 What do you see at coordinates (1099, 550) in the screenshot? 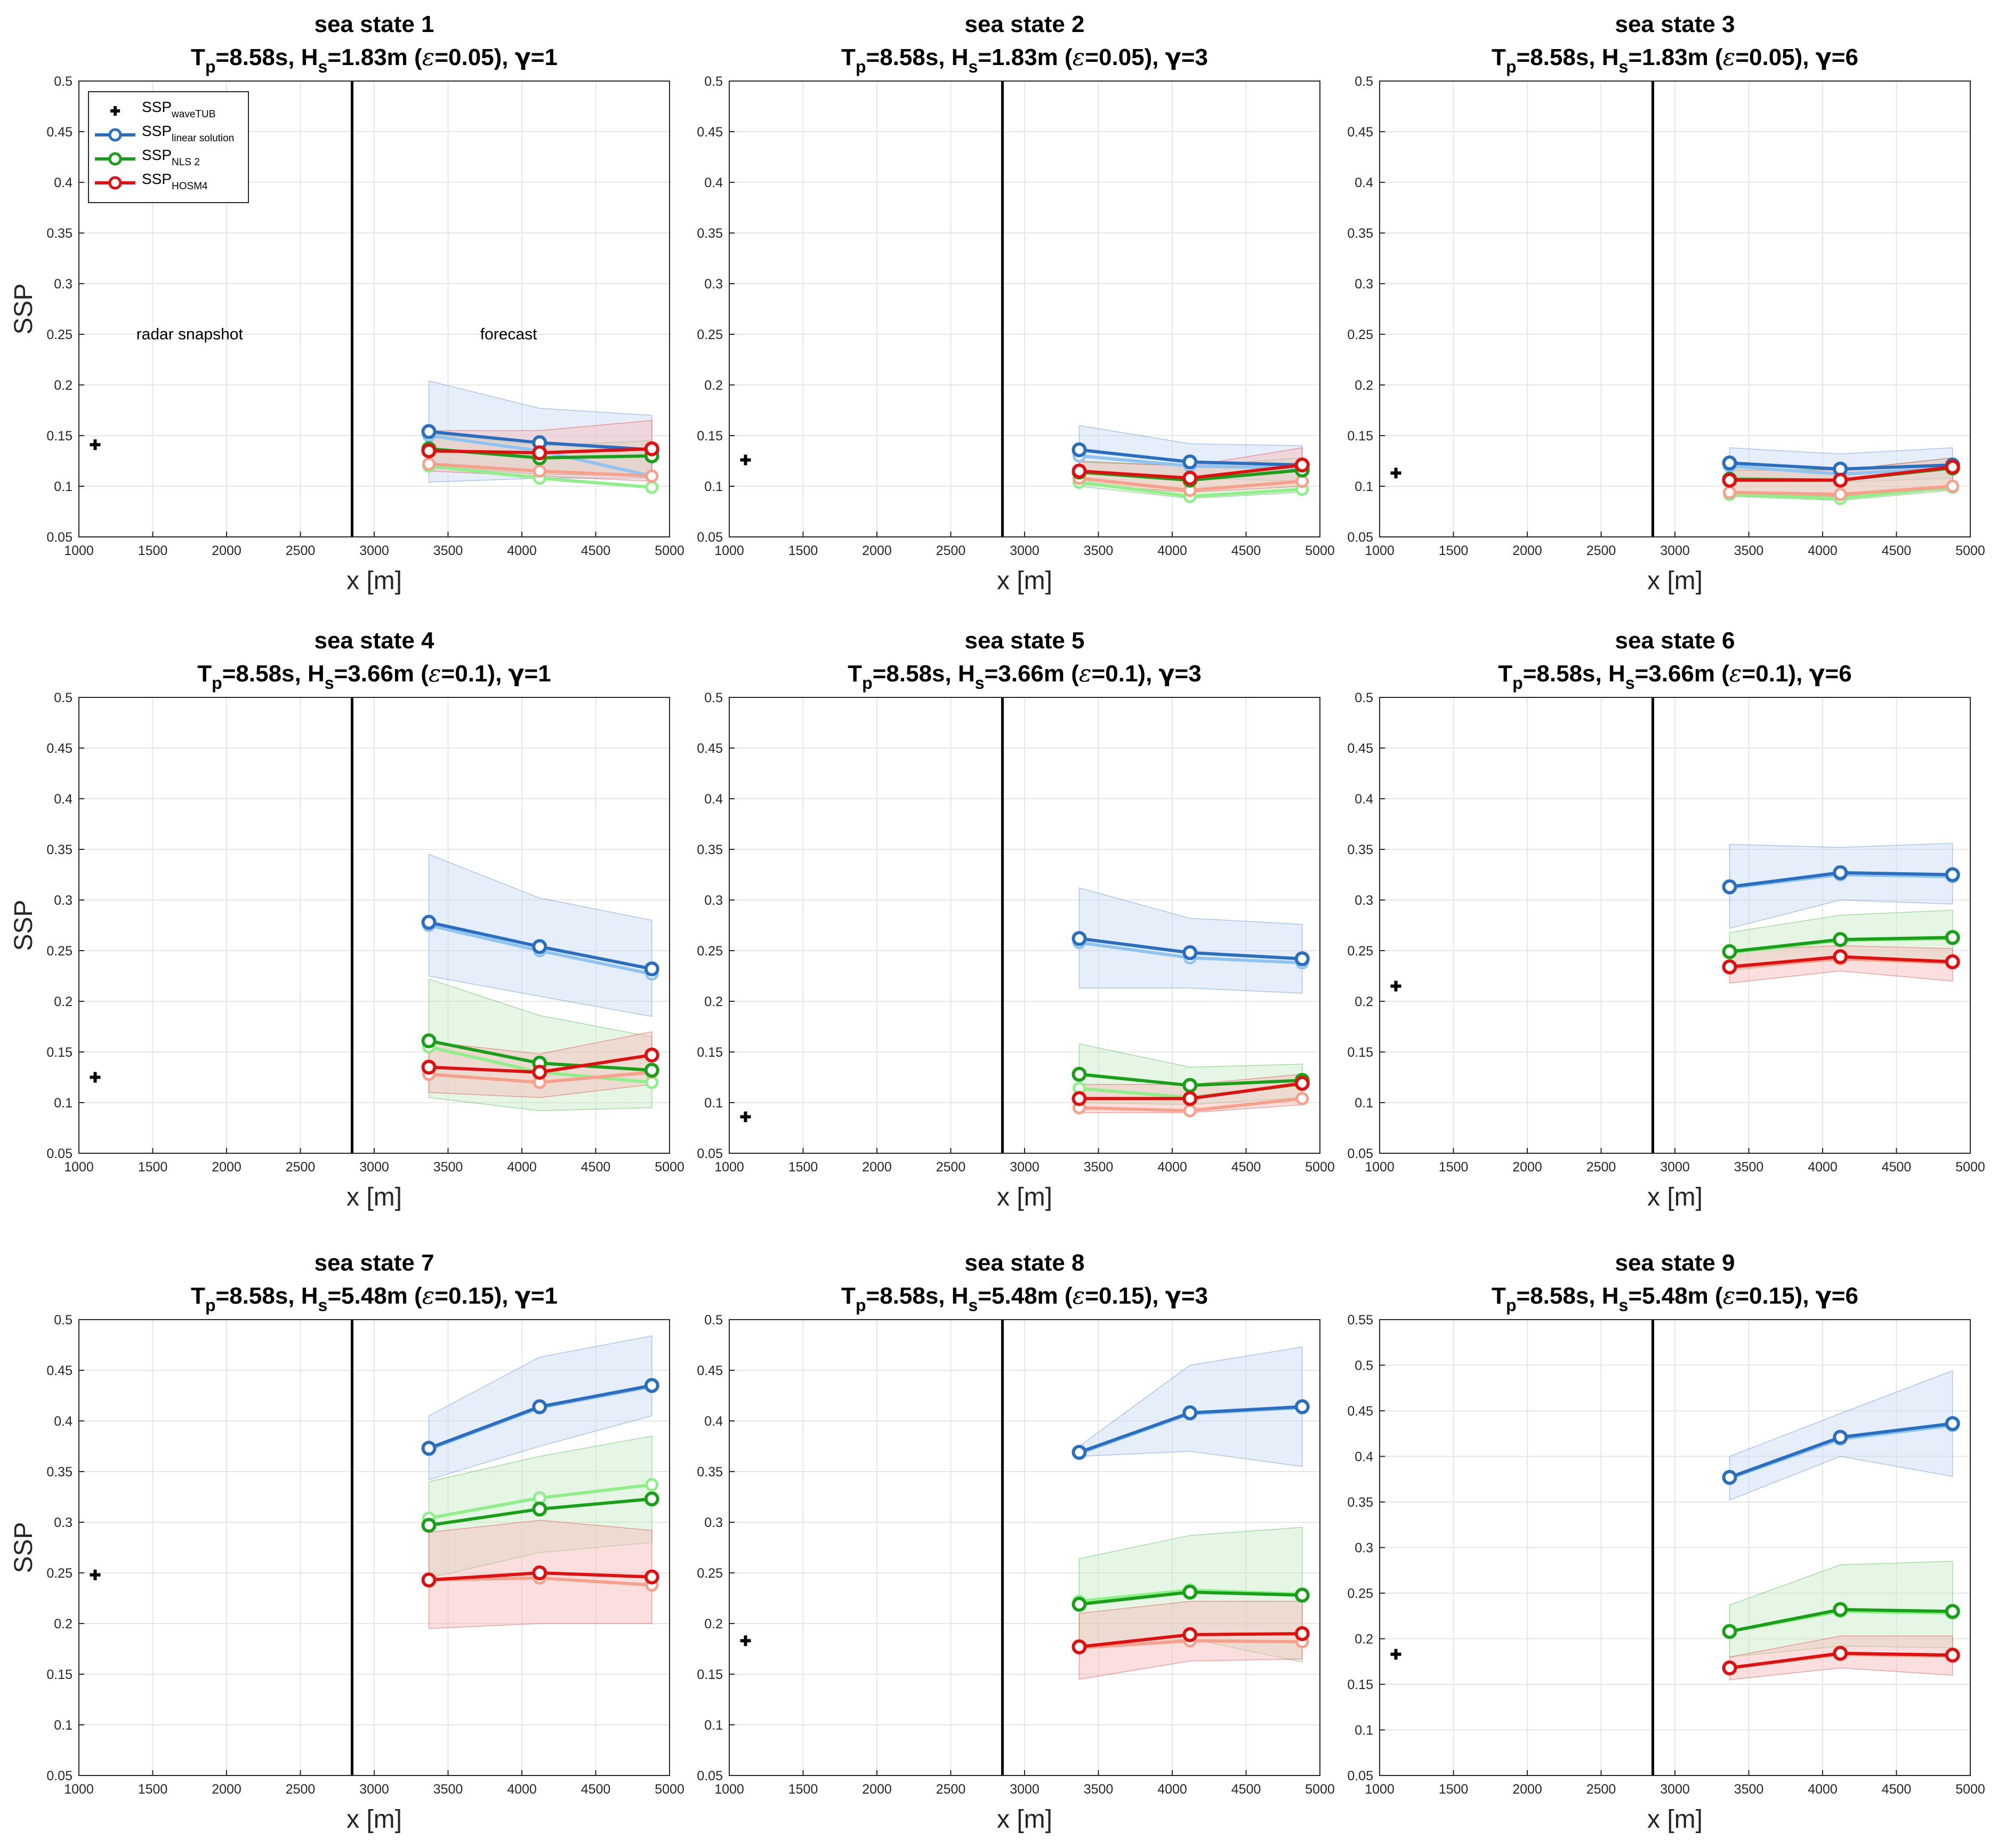
I see `x-tick-label: 3500` at bounding box center [1099, 550].